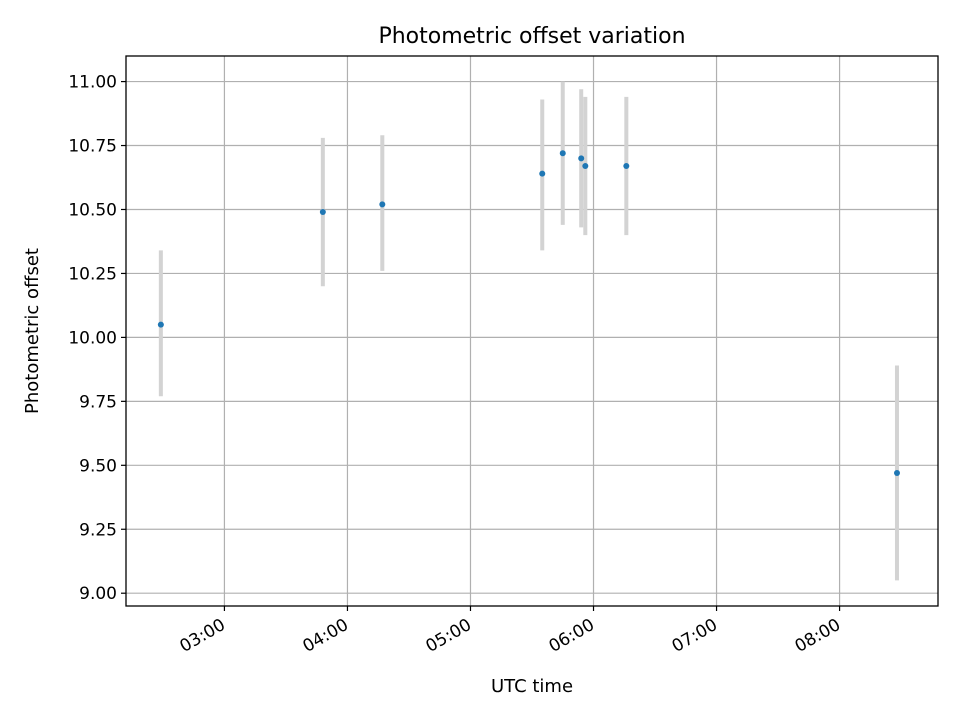  Describe the element at coordinates (32, 331) in the screenshot. I see `y-axis-label: Photometric offset` at that location.